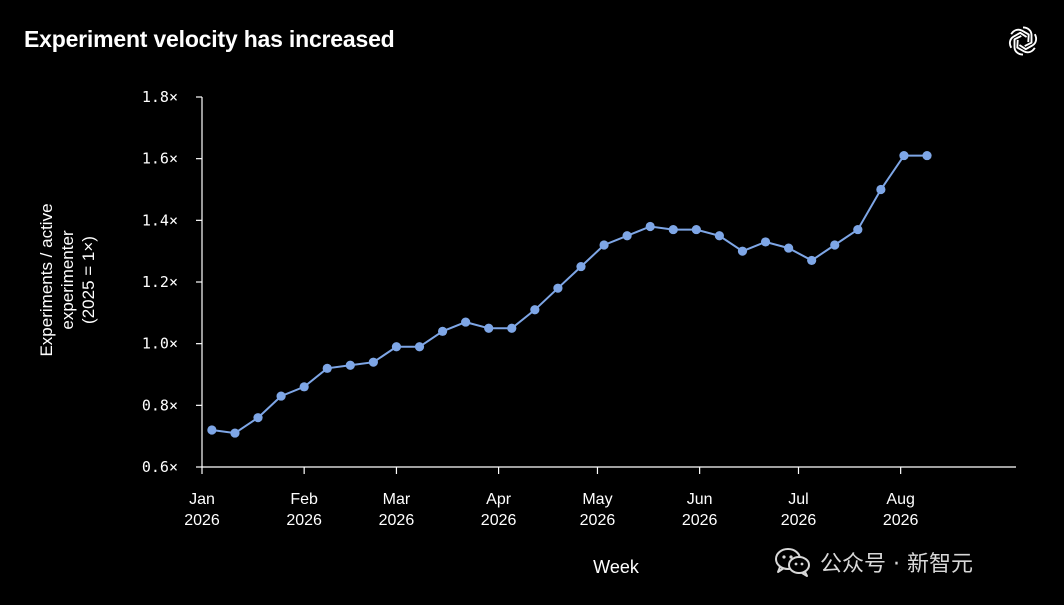  What do you see at coordinates (160, 467) in the screenshot?
I see `y-tick-label: 0.6×` at bounding box center [160, 467].